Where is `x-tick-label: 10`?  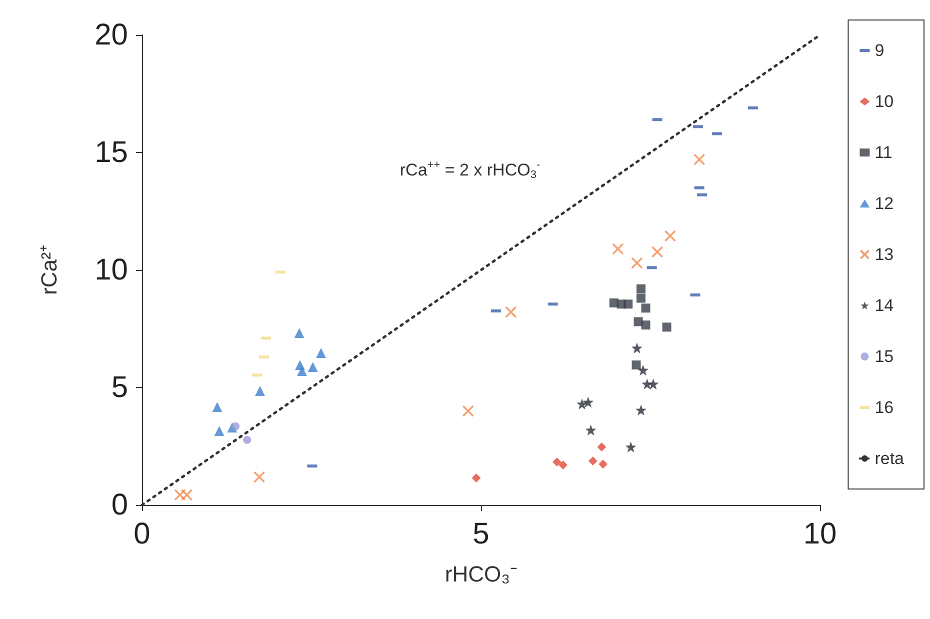
x-tick-label: 10 is located at coordinates (820, 534).